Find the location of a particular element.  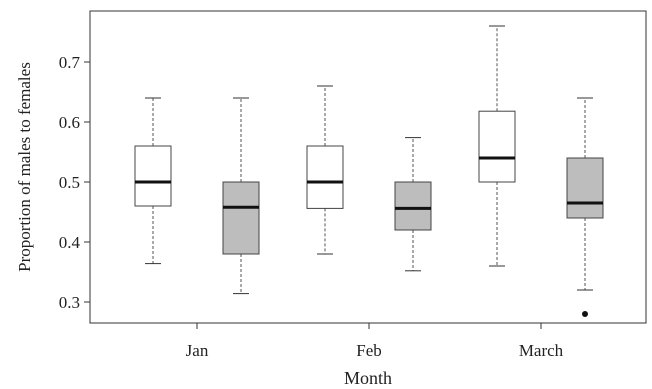

box-jan-grey is located at coordinates (241, 196).